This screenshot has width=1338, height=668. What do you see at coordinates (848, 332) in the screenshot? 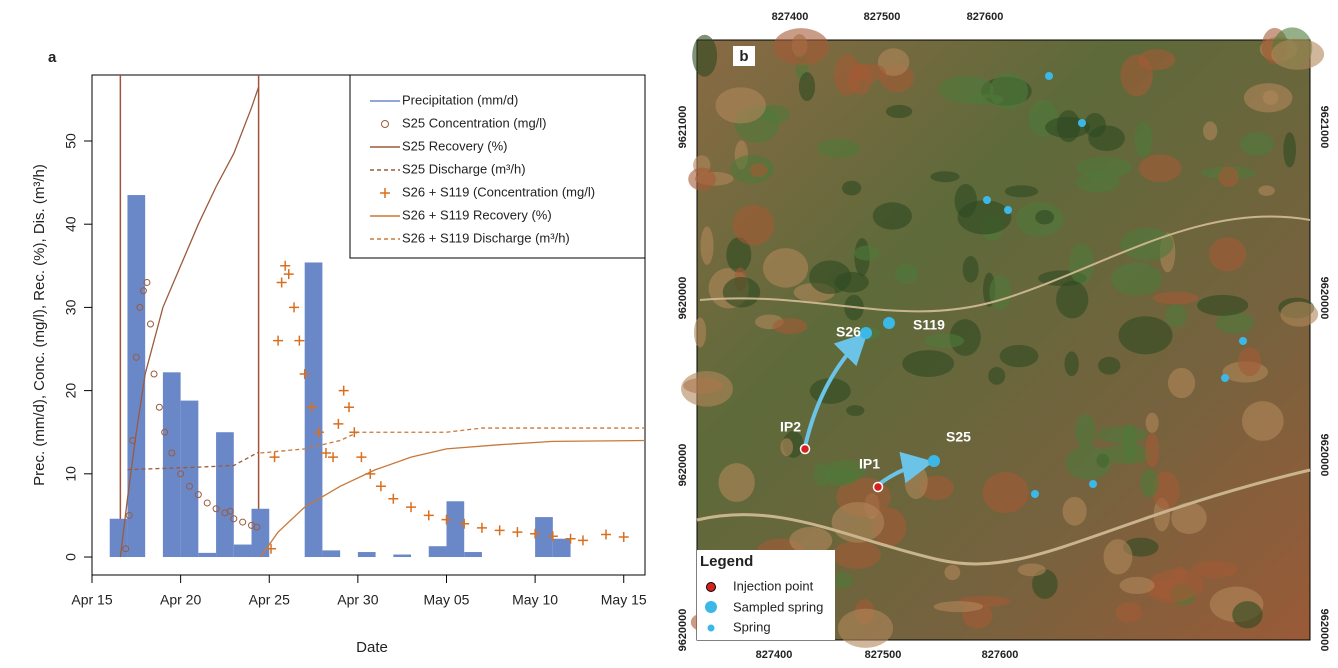
I see `site-label: S26` at bounding box center [848, 332].